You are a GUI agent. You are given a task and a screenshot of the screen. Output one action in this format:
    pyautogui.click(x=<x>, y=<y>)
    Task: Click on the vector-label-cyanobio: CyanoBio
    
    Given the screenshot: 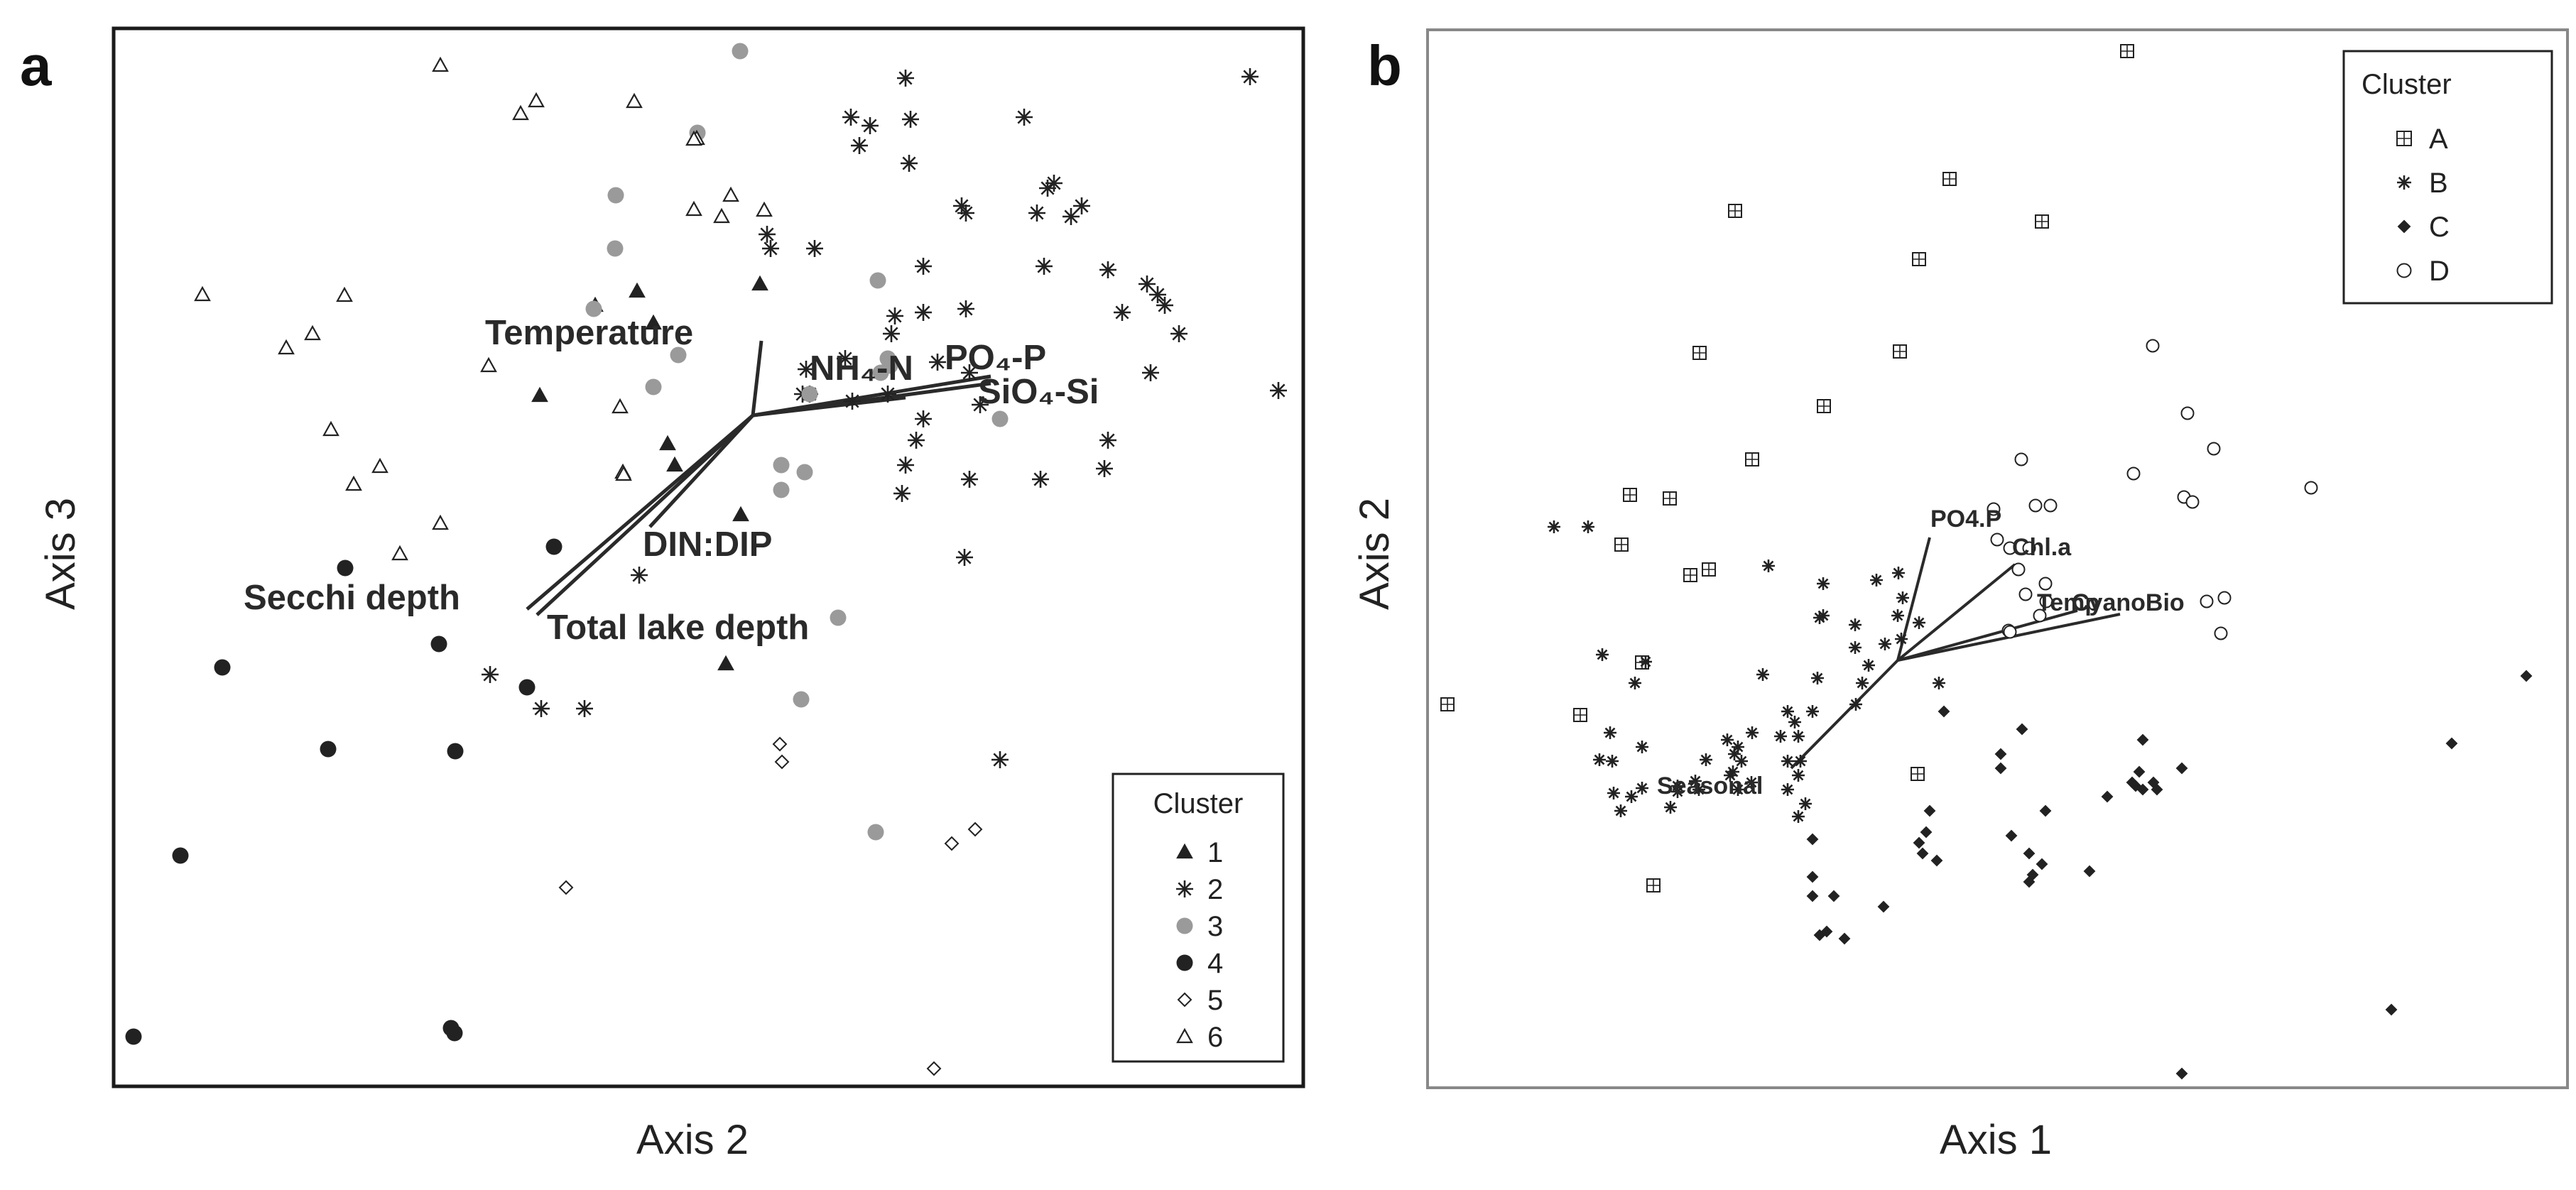 What is the action you would take?
    pyautogui.click(x=2128, y=603)
    